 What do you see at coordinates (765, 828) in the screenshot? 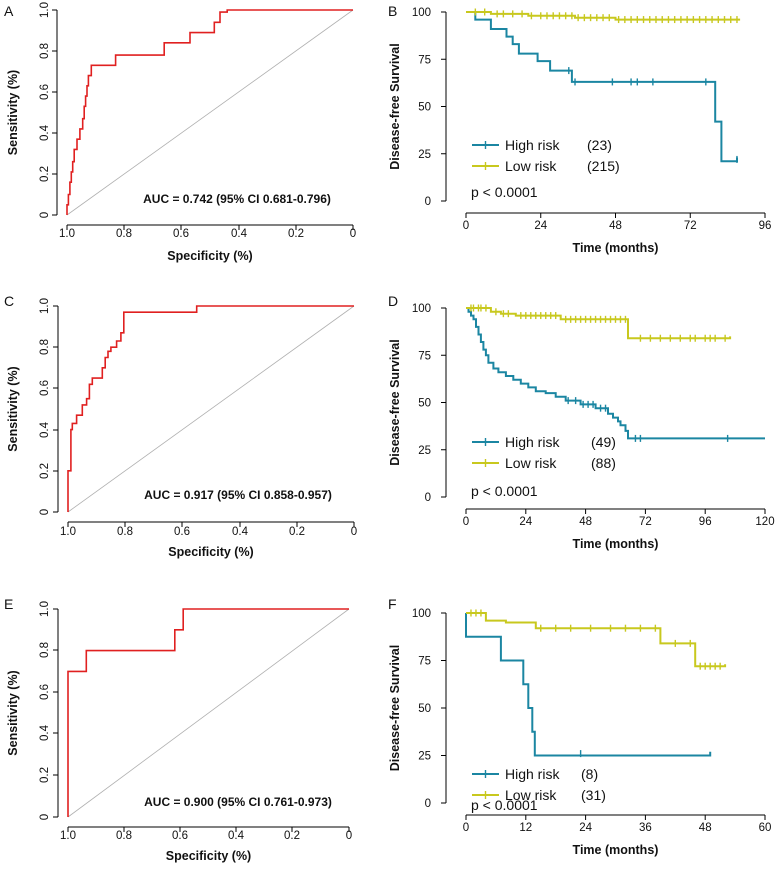
I see `panel-f-x-tick-label: 60` at bounding box center [765, 828].